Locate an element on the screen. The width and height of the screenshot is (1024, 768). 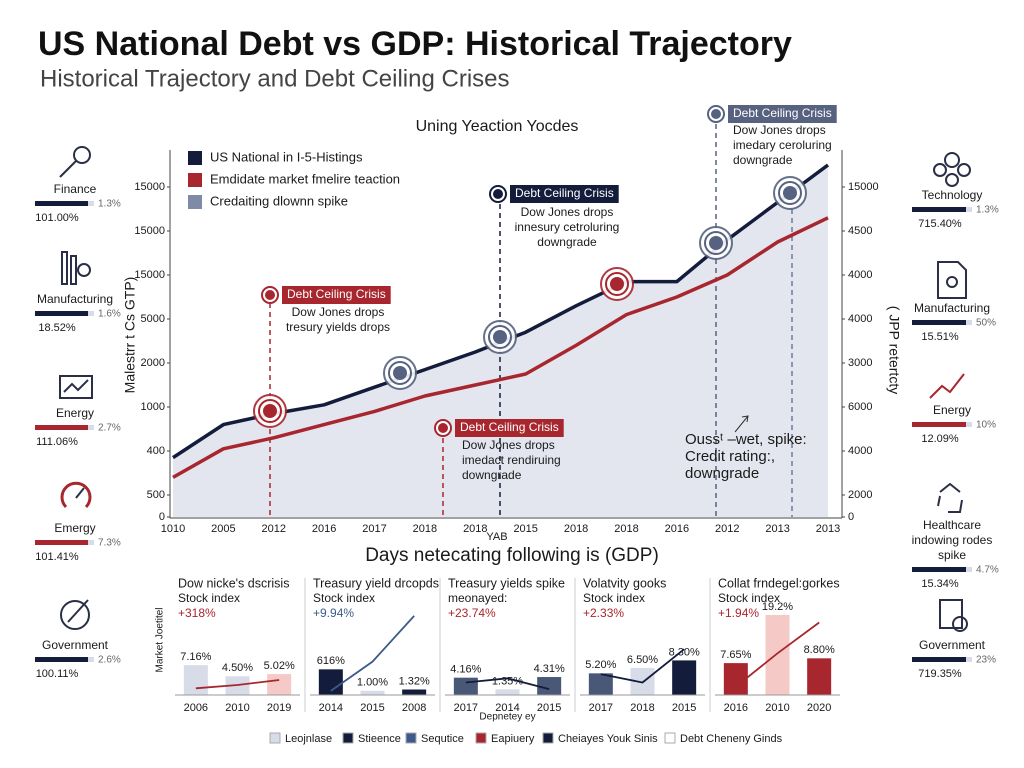
y-tick-label: 400 is located at coordinates (156, 451).